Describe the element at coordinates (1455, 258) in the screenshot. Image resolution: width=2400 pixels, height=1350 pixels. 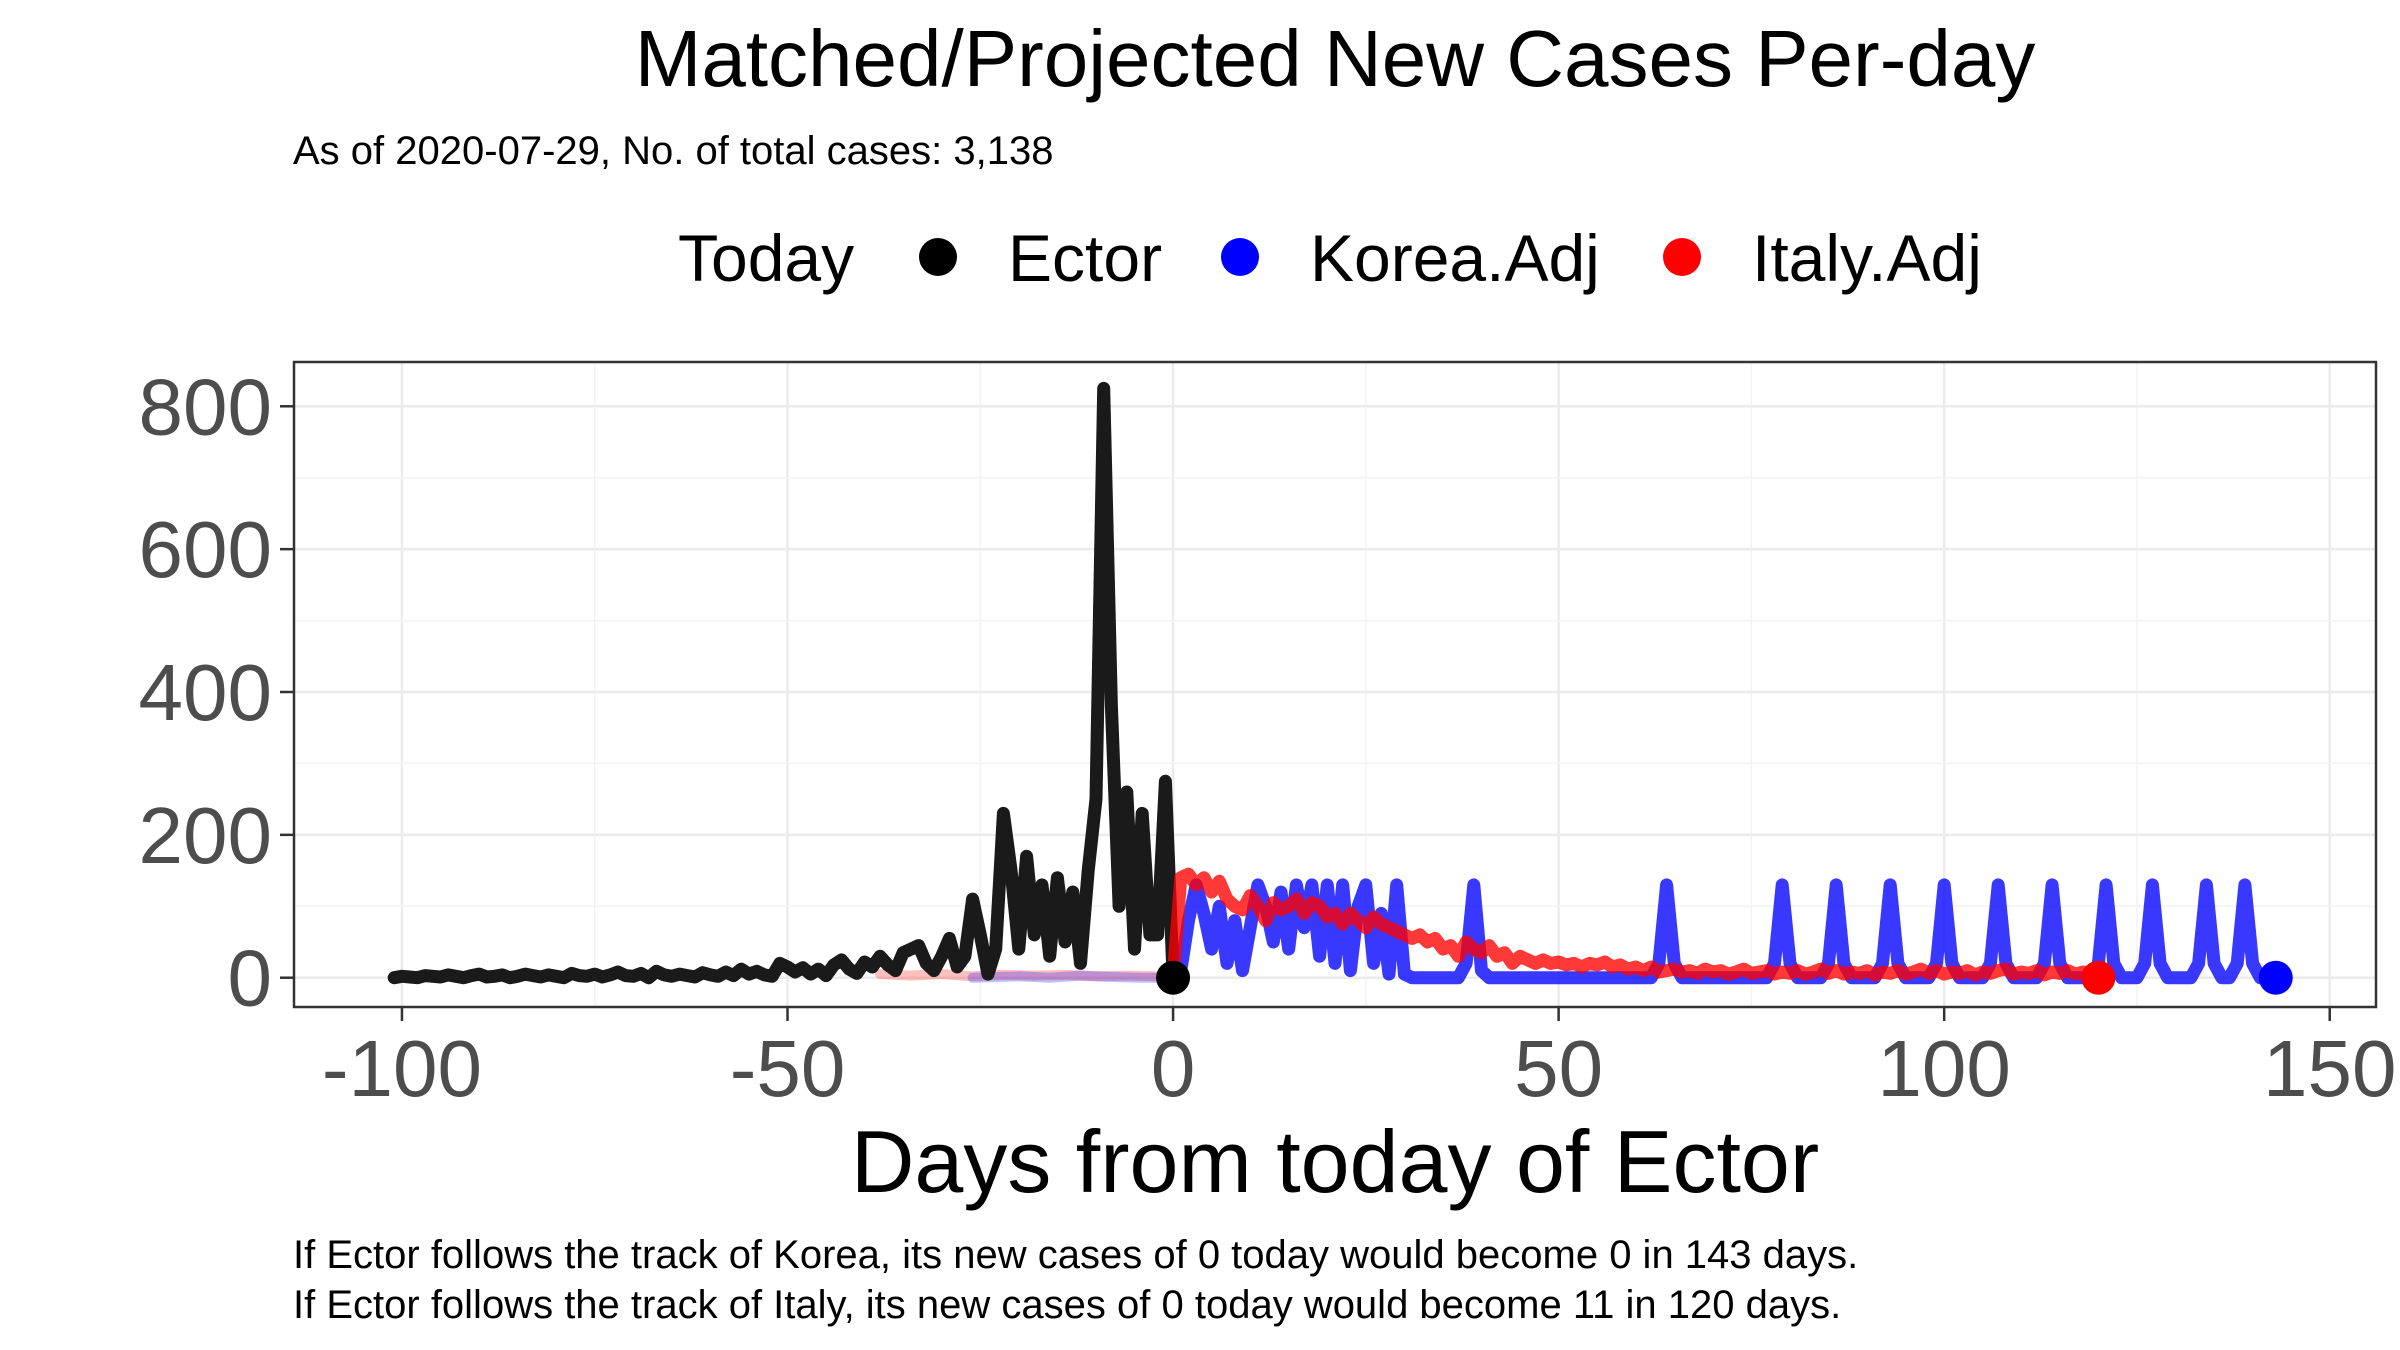
I see `legend-label-korea-adj: Korea.Adj` at that location.